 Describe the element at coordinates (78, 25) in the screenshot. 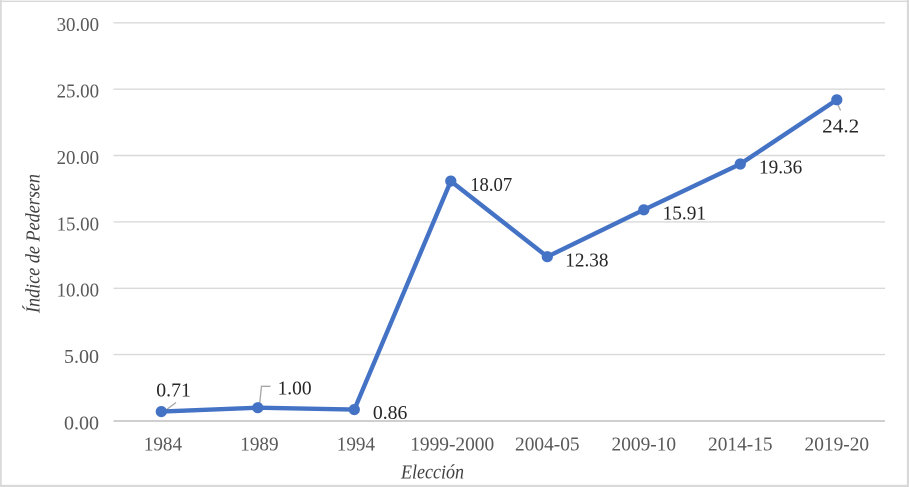

I see `svg-text: 30.00` at that location.